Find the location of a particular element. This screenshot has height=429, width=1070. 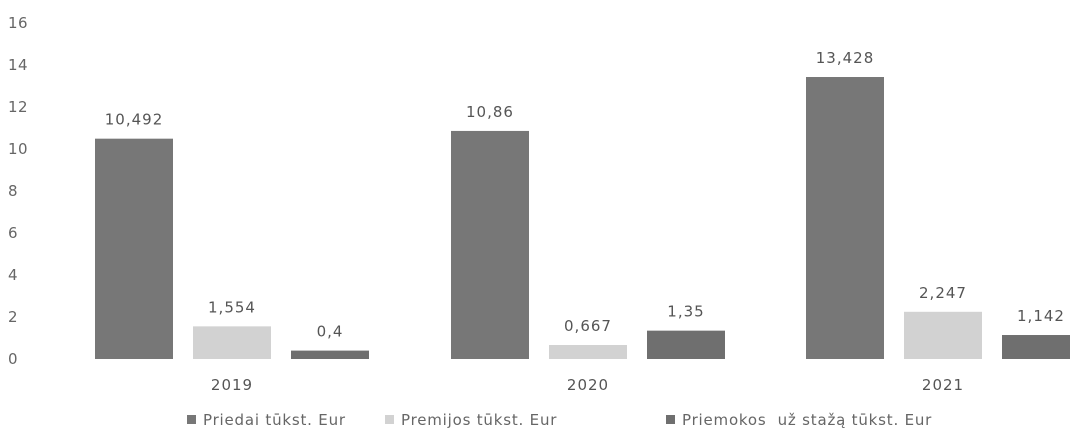

y-tick-label: 14 is located at coordinates (18, 65).